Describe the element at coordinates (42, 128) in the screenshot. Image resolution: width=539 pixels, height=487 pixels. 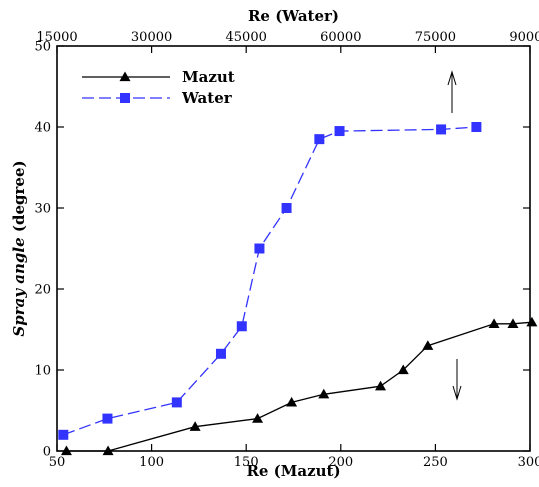
I see `y-tick-label: 40` at that location.